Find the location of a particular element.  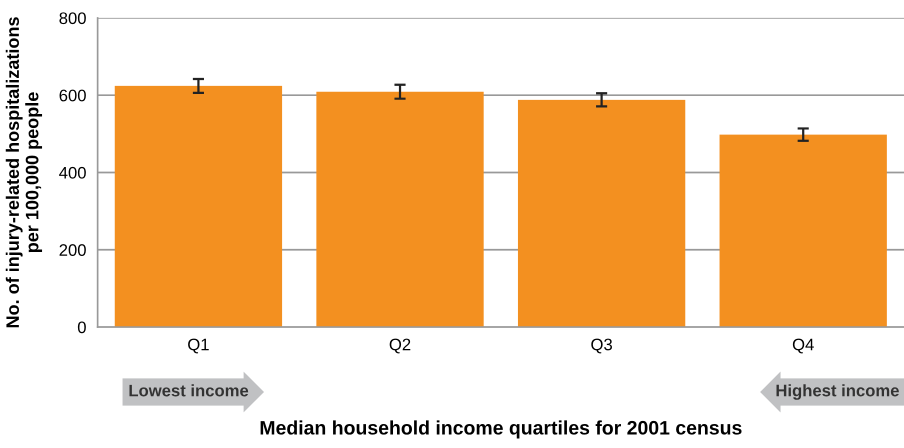

y-tick-label: 400 is located at coordinates (72, 172).